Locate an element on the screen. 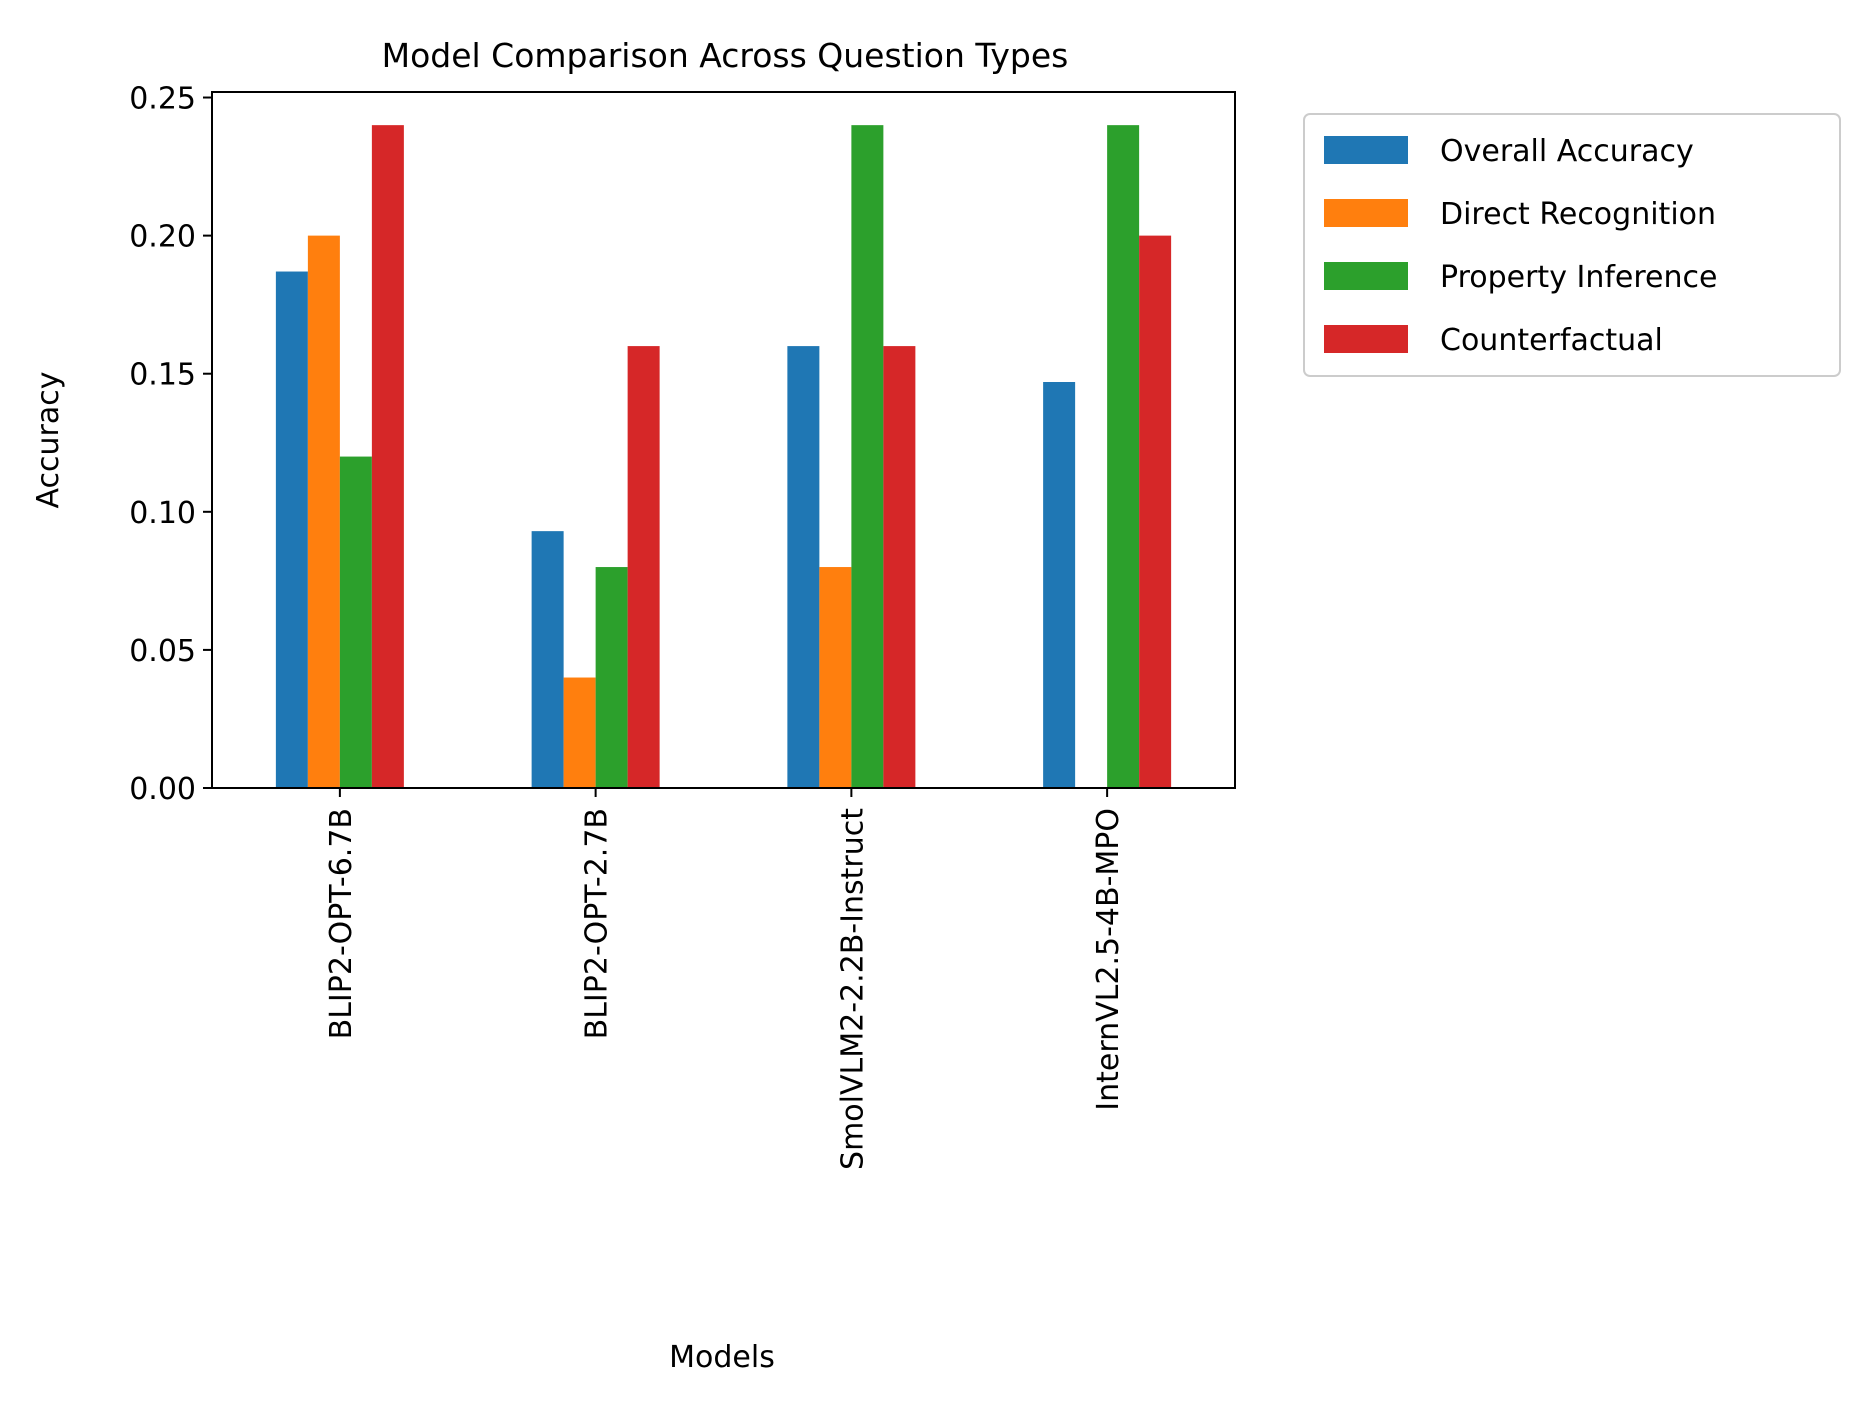  y-tick-label: 0.05 is located at coordinates (162, 651).